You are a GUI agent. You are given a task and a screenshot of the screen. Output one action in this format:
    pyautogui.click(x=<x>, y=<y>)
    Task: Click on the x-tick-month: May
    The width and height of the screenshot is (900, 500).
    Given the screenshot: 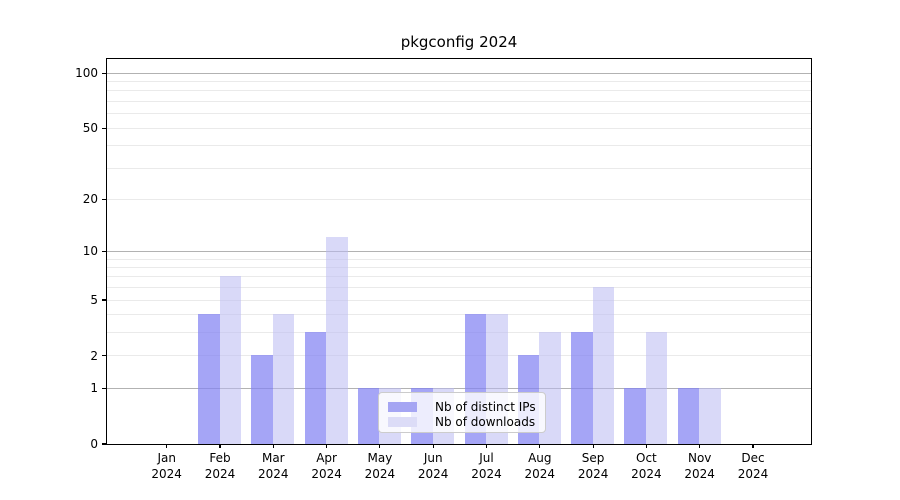 What is the action you would take?
    pyautogui.click(x=380, y=458)
    